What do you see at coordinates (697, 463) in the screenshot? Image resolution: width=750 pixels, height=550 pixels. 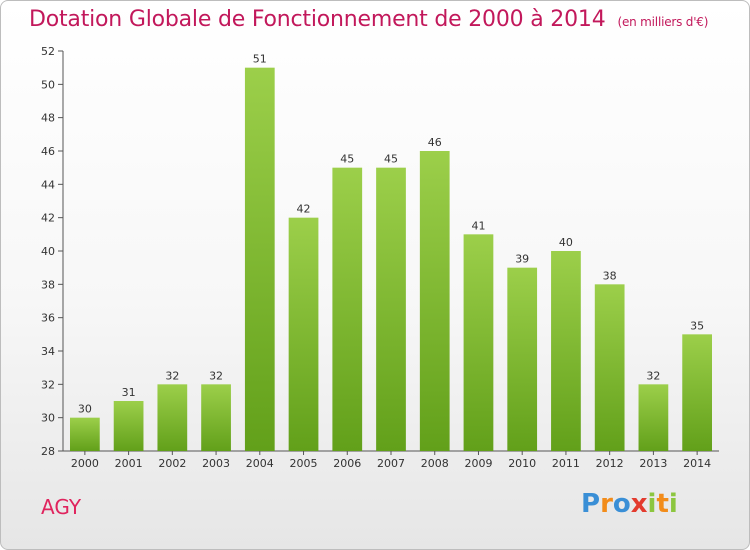 I see `x-tick-label: 2014` at bounding box center [697, 463].